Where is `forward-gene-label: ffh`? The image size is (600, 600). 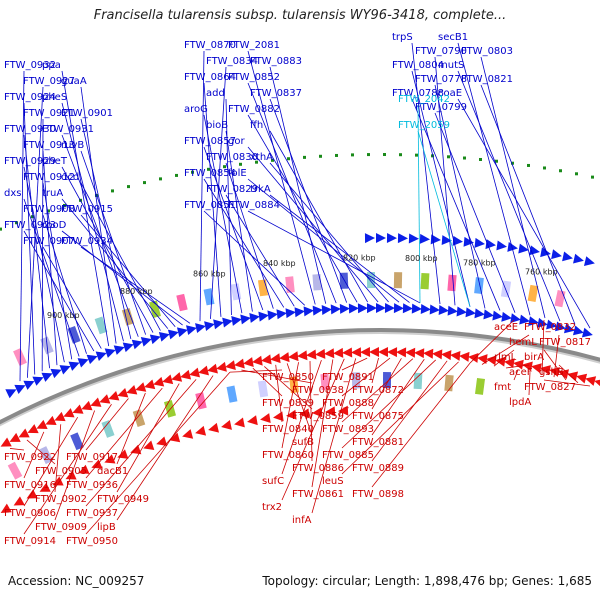
forward-gene-label: ffh is located at coordinates (256, 125).